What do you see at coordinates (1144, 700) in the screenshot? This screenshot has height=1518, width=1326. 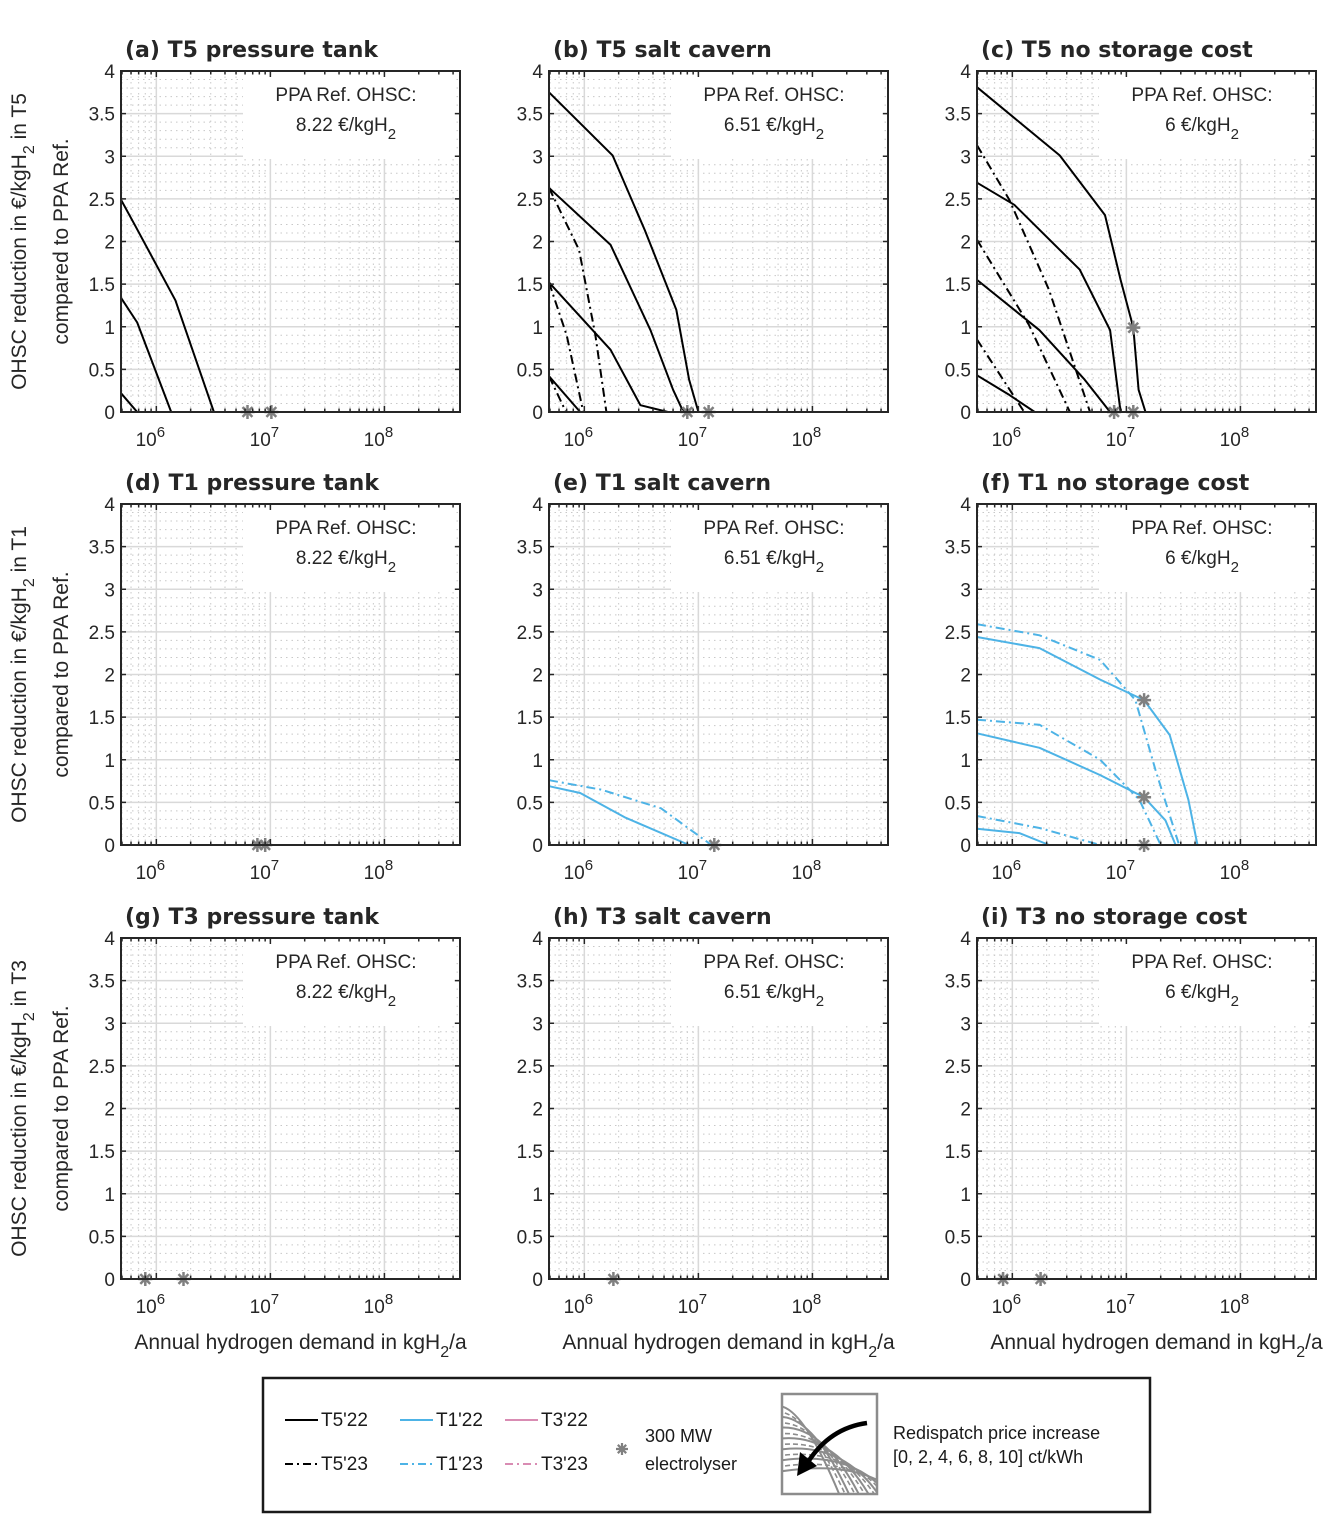 I see `electrolyser-marker` at bounding box center [1144, 700].